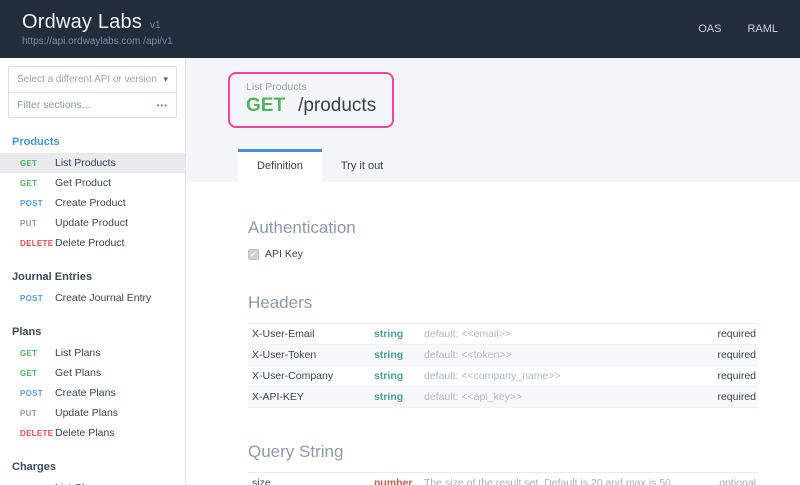 This screenshot has width=800, height=485. I want to click on tab-try-it-out: Try it out, so click(362, 166).